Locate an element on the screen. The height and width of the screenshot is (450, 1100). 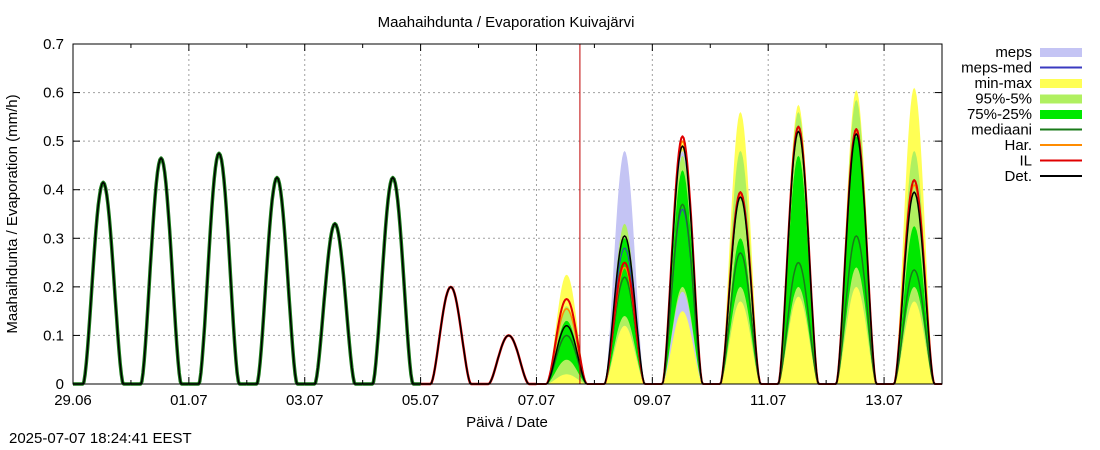
y-tick-label: 0 is located at coordinates (60, 384).